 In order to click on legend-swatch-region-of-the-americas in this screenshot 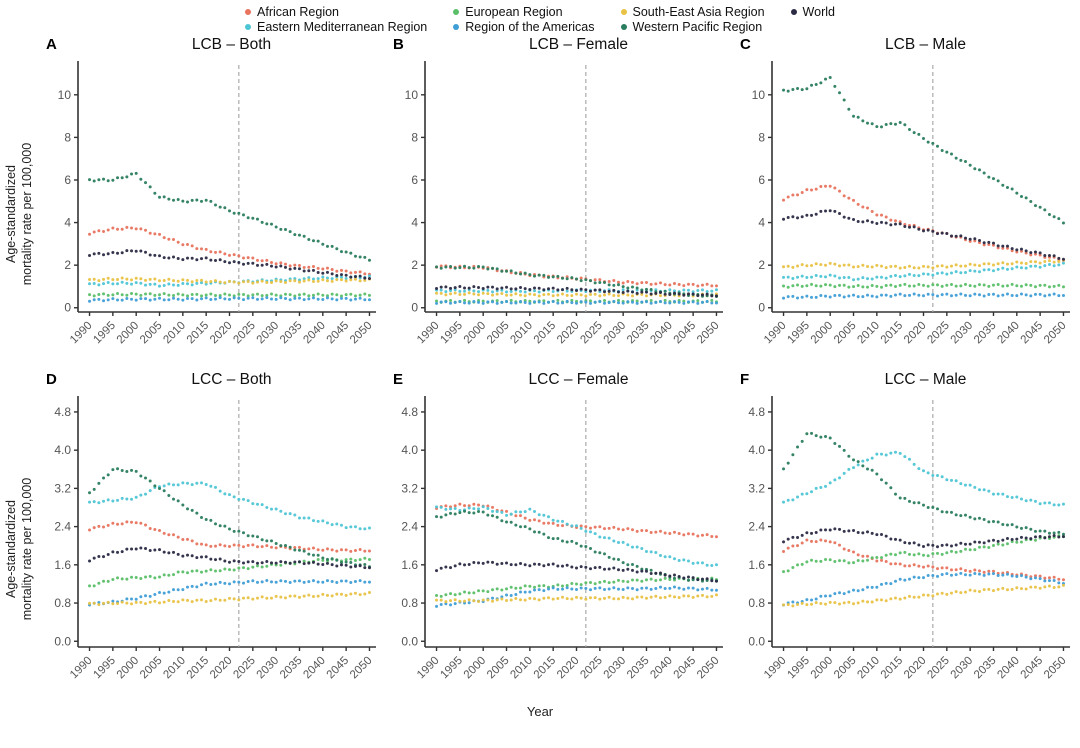, I will do `click(456, 27)`.